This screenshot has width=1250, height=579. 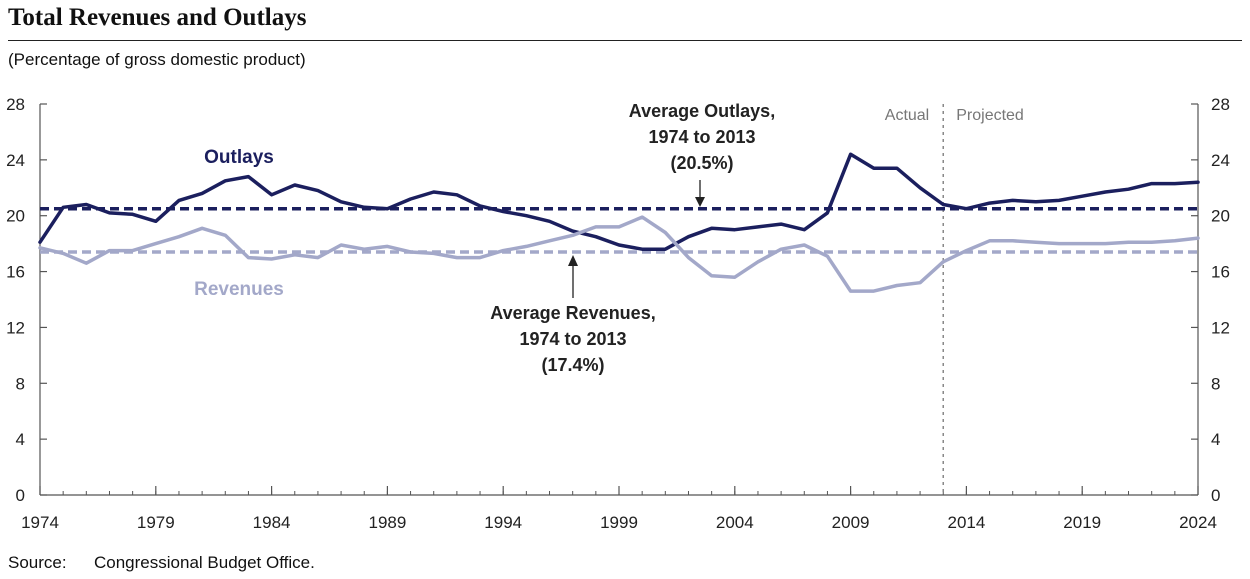 I want to click on chart-subtitle: (Percentage of gross domestic product), so click(x=157, y=59).